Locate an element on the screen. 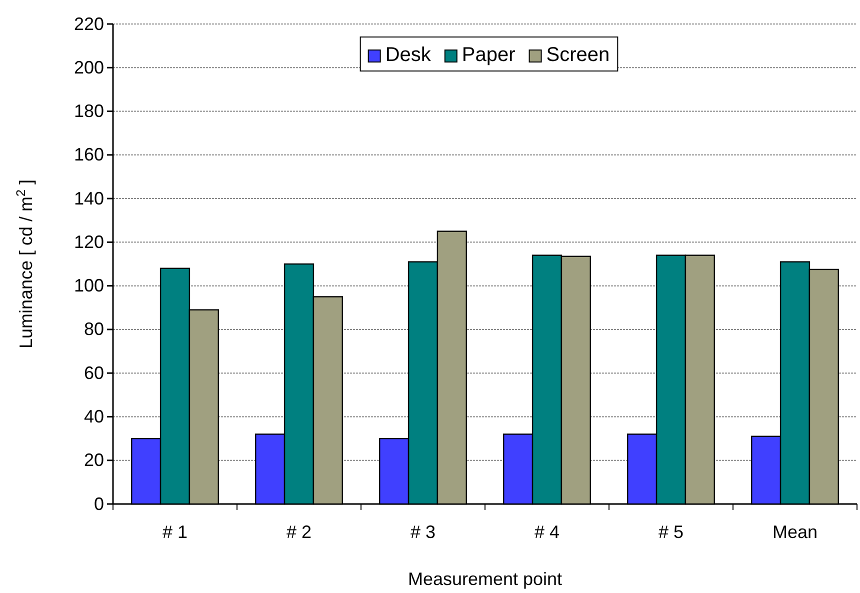  y-tick-label: 40 is located at coordinates (94, 416).